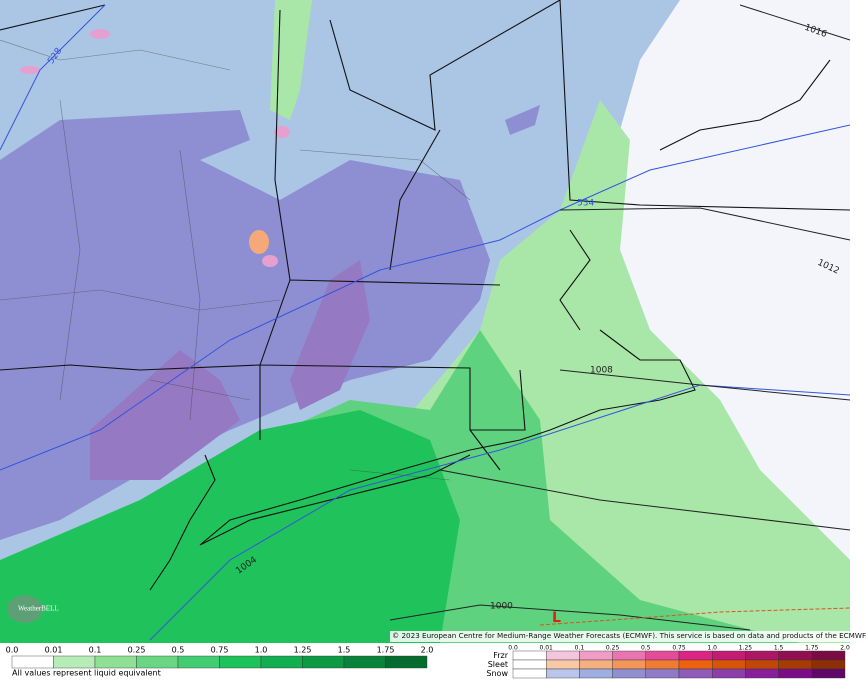  Describe the element at coordinates (556, 618) in the screenshot. I see `low-label: L` at that location.